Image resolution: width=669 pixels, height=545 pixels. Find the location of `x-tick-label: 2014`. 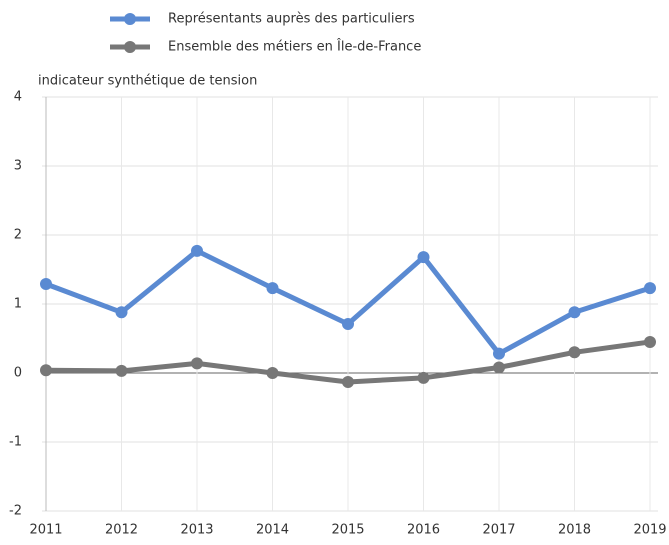

x-tick-label: 2014 is located at coordinates (272, 530).